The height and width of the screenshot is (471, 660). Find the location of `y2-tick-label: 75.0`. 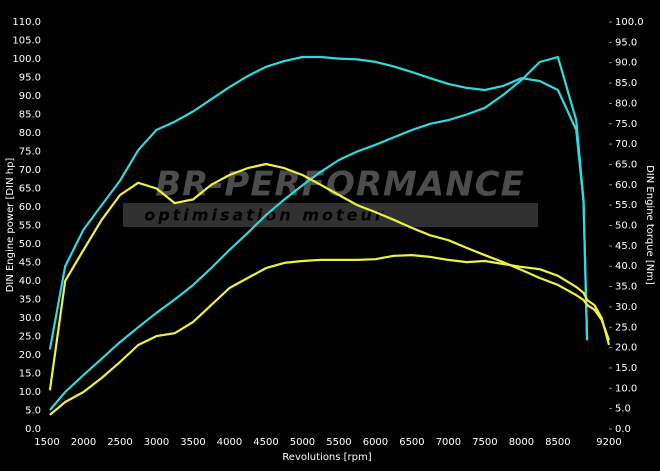

y2-tick-label: 75.0 is located at coordinates (626, 124).